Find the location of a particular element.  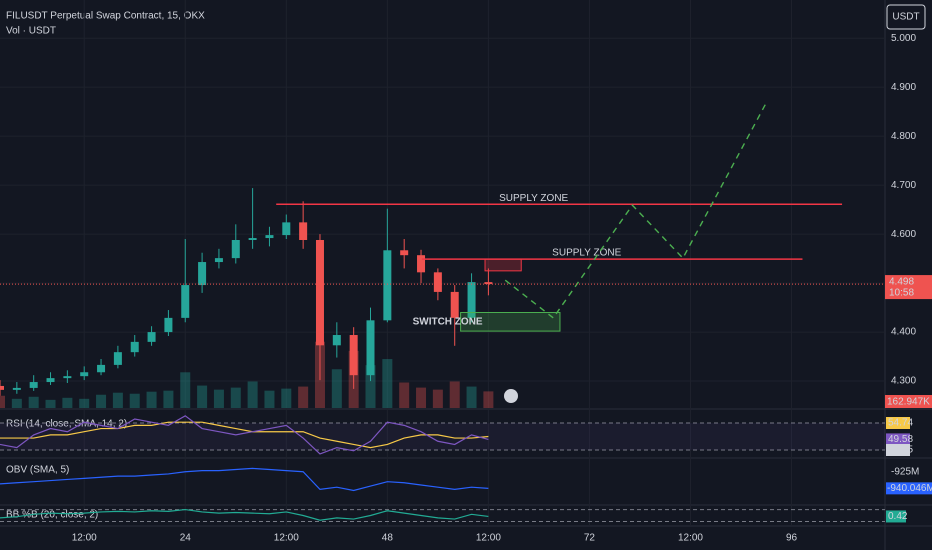

value-tag-label: 49.58 is located at coordinates (900, 439).